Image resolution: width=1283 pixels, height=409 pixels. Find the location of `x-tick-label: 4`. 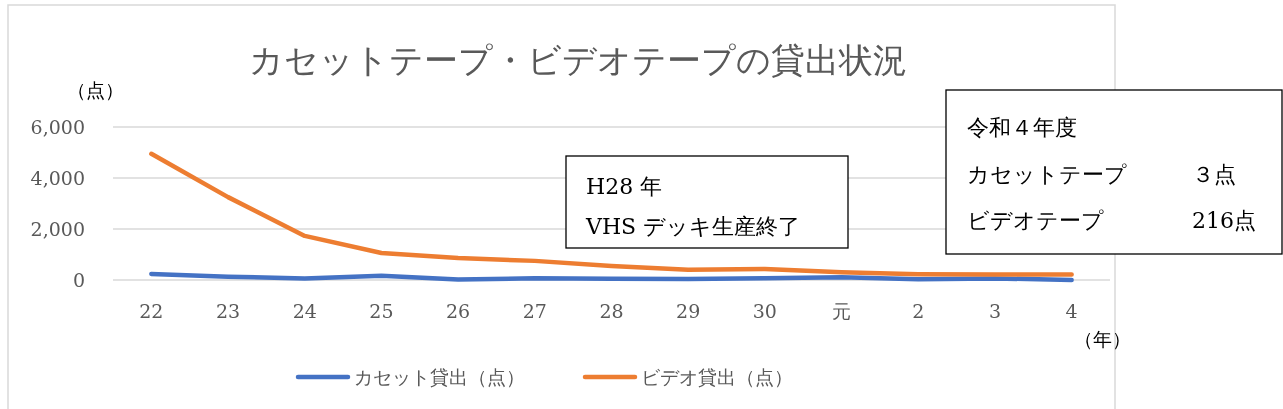

x-tick-label: 4 is located at coordinates (1071, 311).